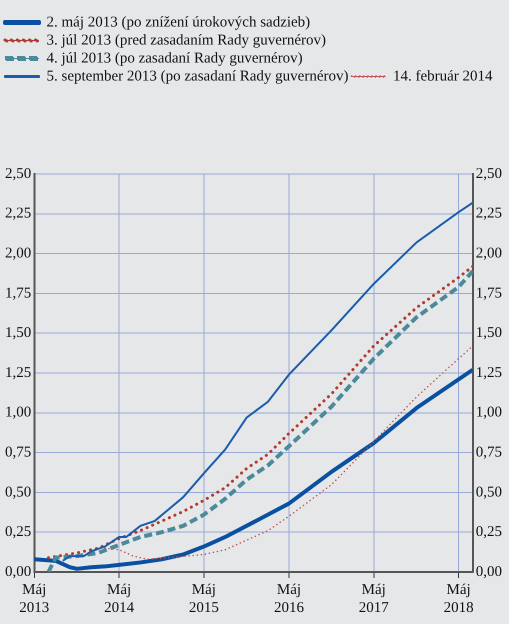  I want to click on x-tick-label: Máj 2013, so click(34, 599).